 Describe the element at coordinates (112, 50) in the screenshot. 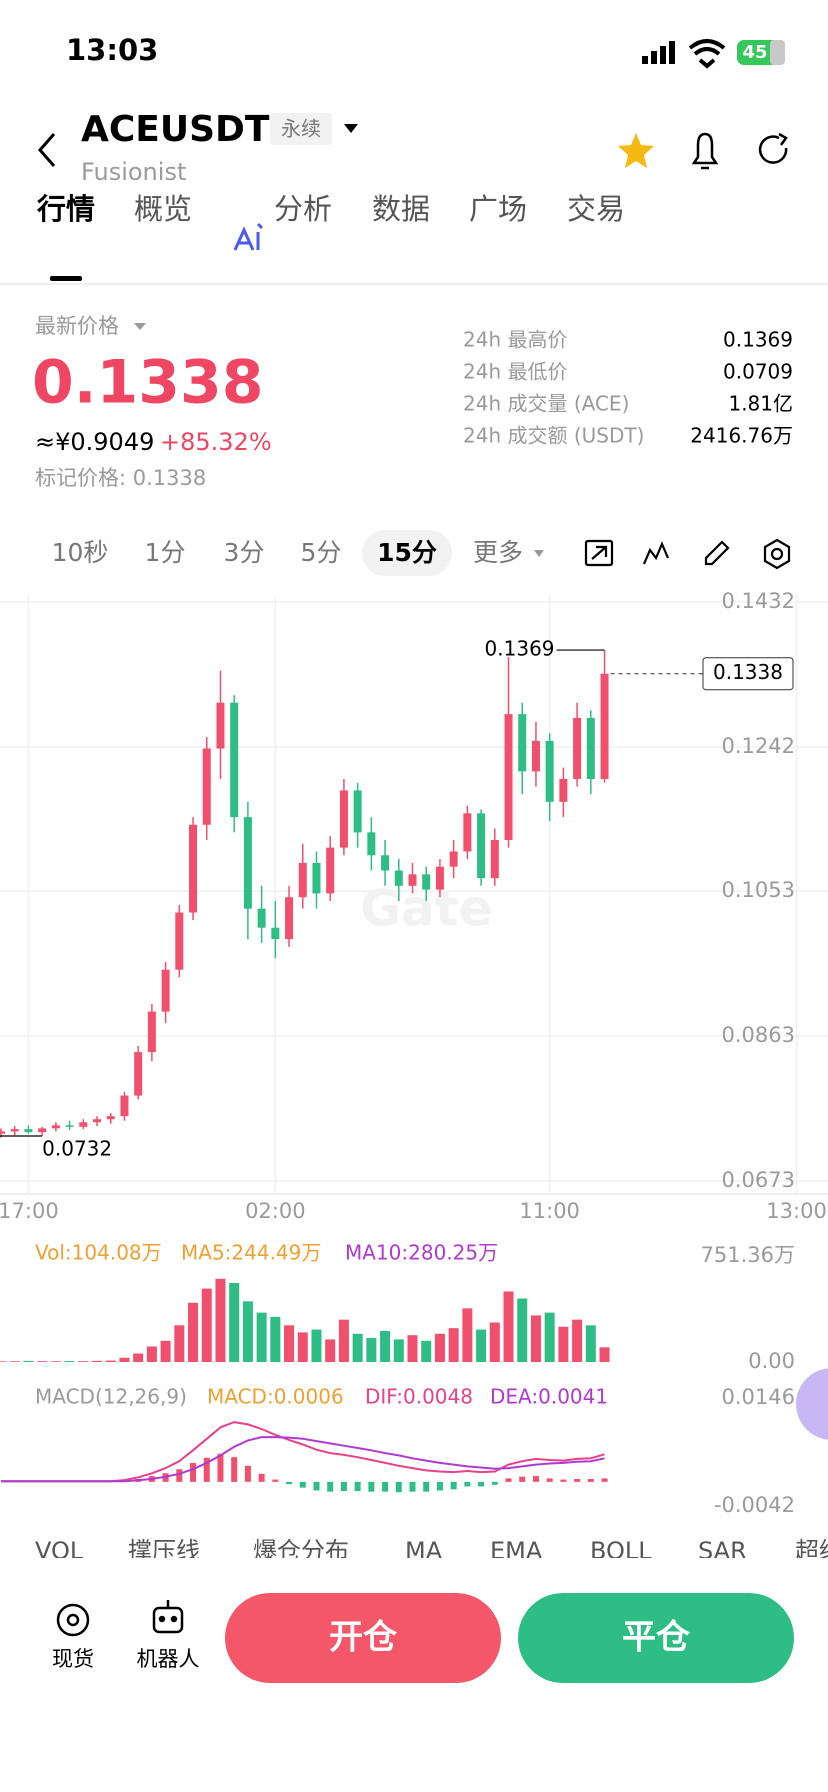

I see `clock: 13:03` at that location.